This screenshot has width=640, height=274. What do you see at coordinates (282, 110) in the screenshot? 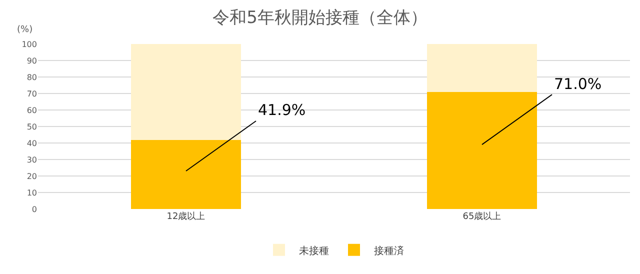
I see `data-label: 41.9%` at bounding box center [282, 110].